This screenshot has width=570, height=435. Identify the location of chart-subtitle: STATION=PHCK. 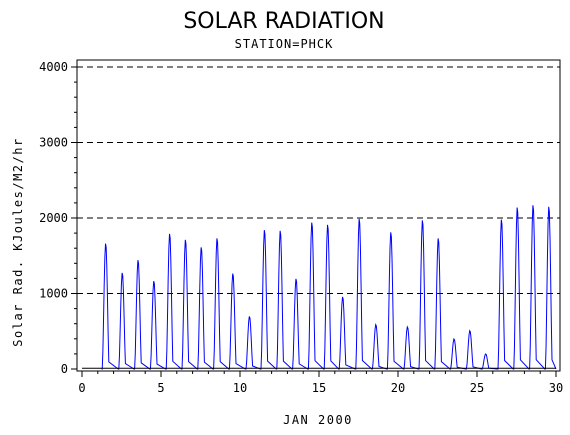
(284, 44).